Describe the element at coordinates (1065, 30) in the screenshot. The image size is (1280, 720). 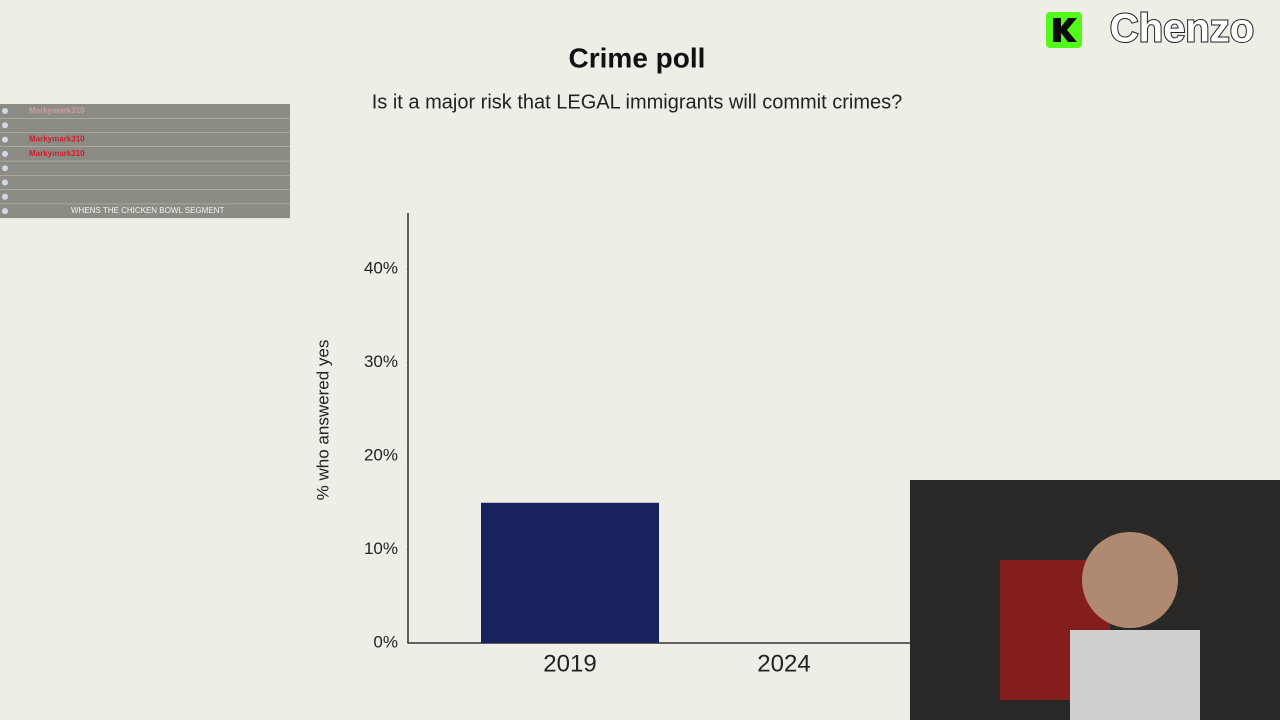
I see `logo-mark` at that location.